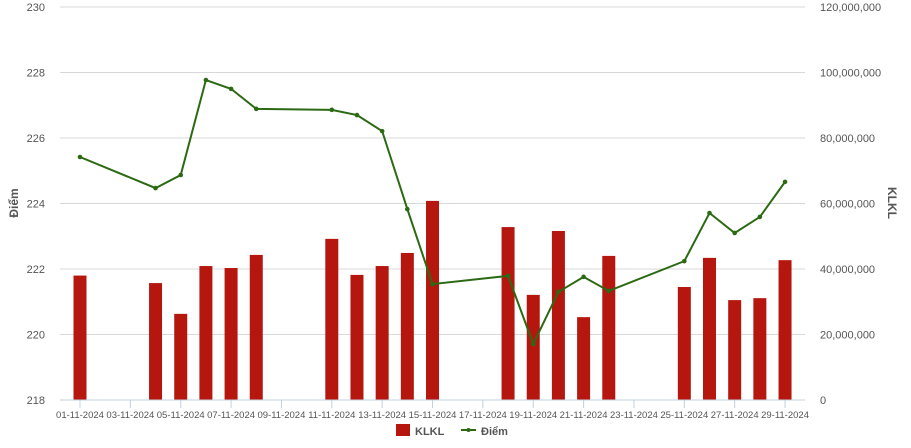 The image size is (911, 448). Describe the element at coordinates (130, 415) in the screenshot. I see `x-tick-label: 03-11-2024` at that location.